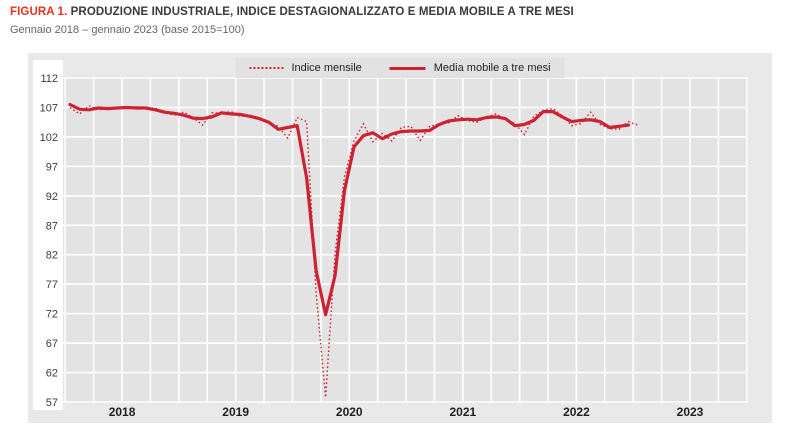 The height and width of the screenshot is (445, 800). I want to click on y-axis-tick-label: 102, so click(49, 138).